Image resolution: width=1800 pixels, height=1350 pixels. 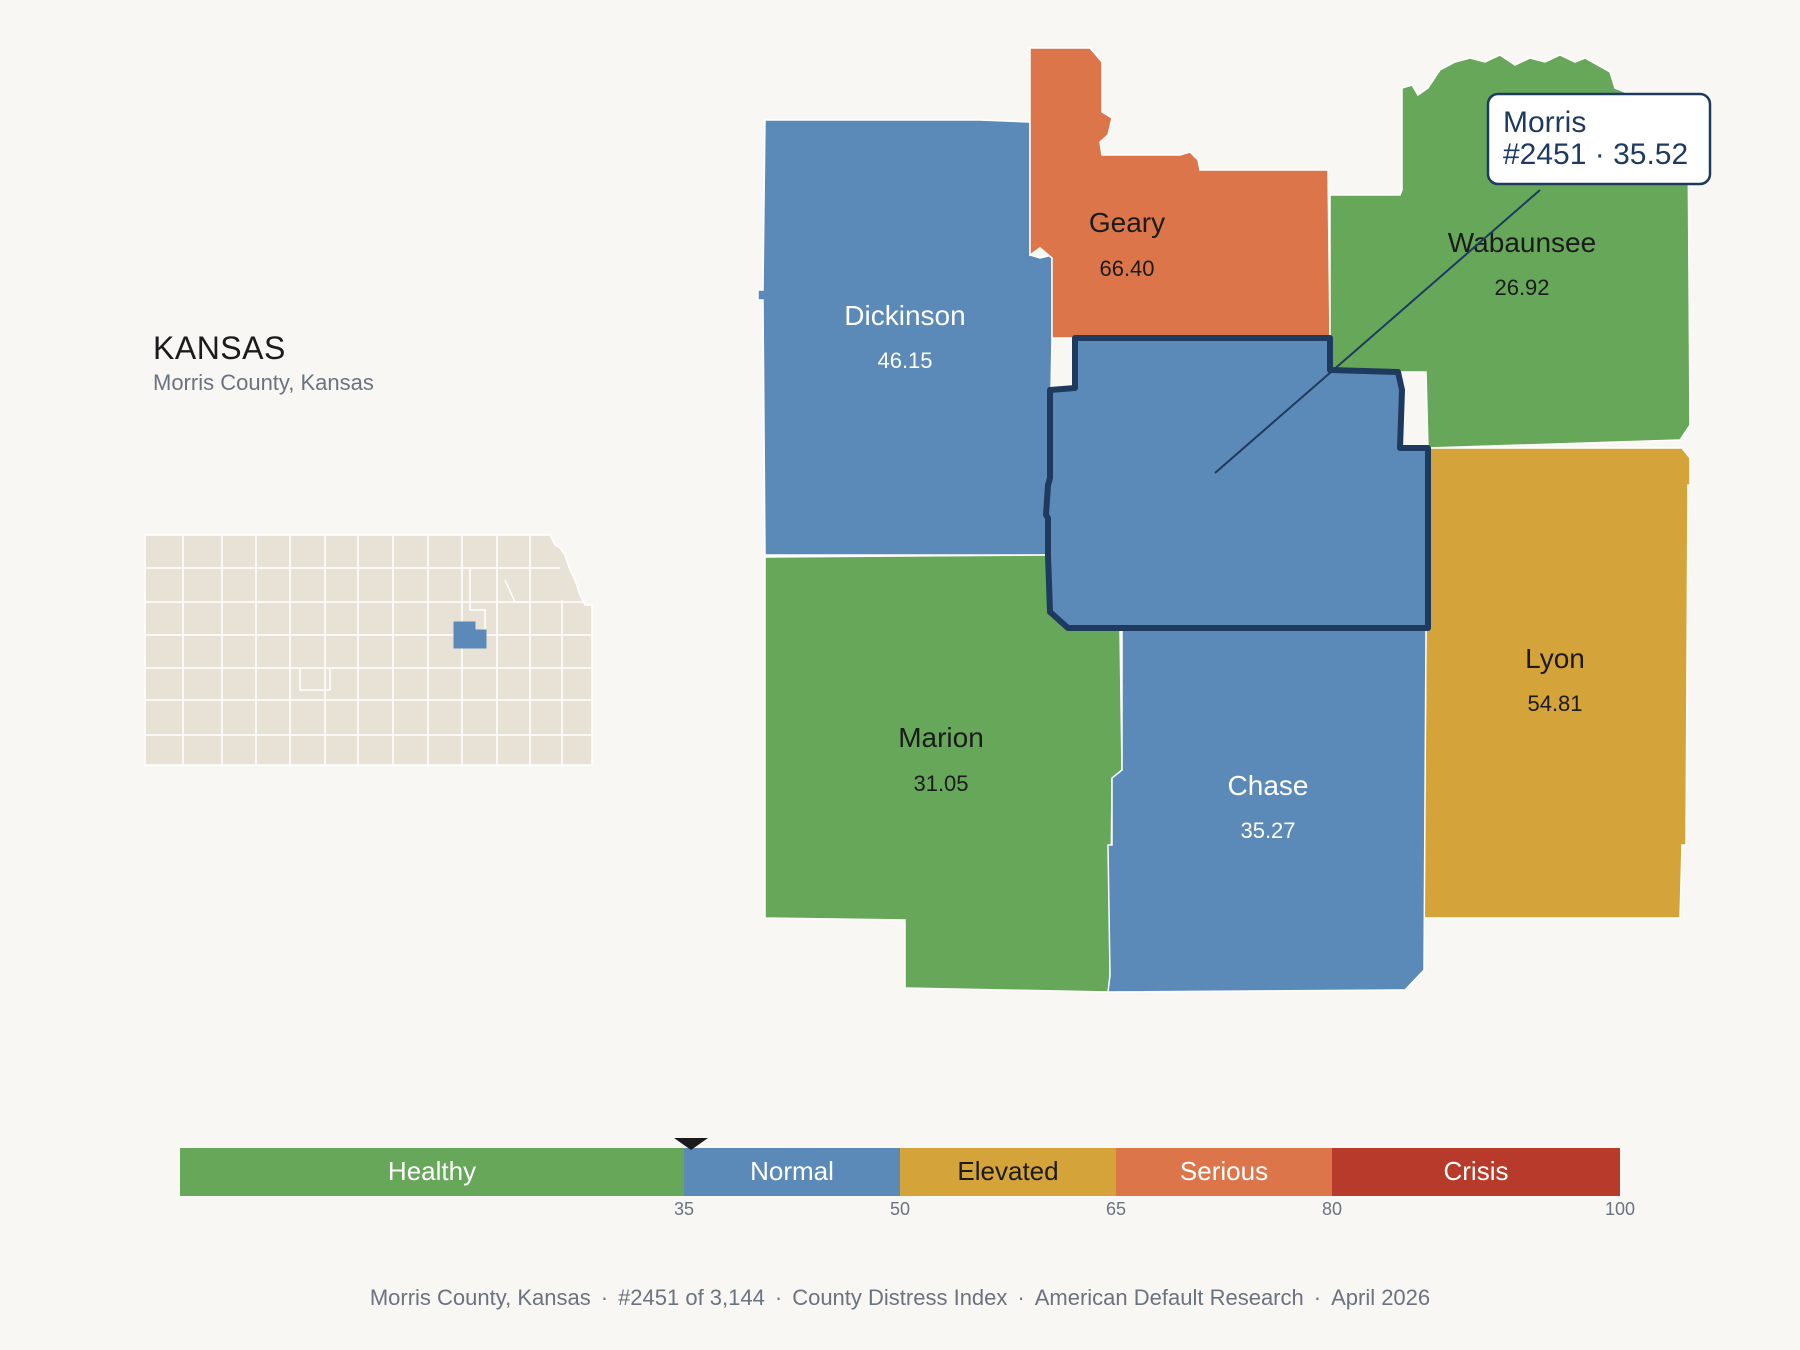 I want to click on county-label-wabaunsee: Wabaunsee, so click(x=1522, y=242).